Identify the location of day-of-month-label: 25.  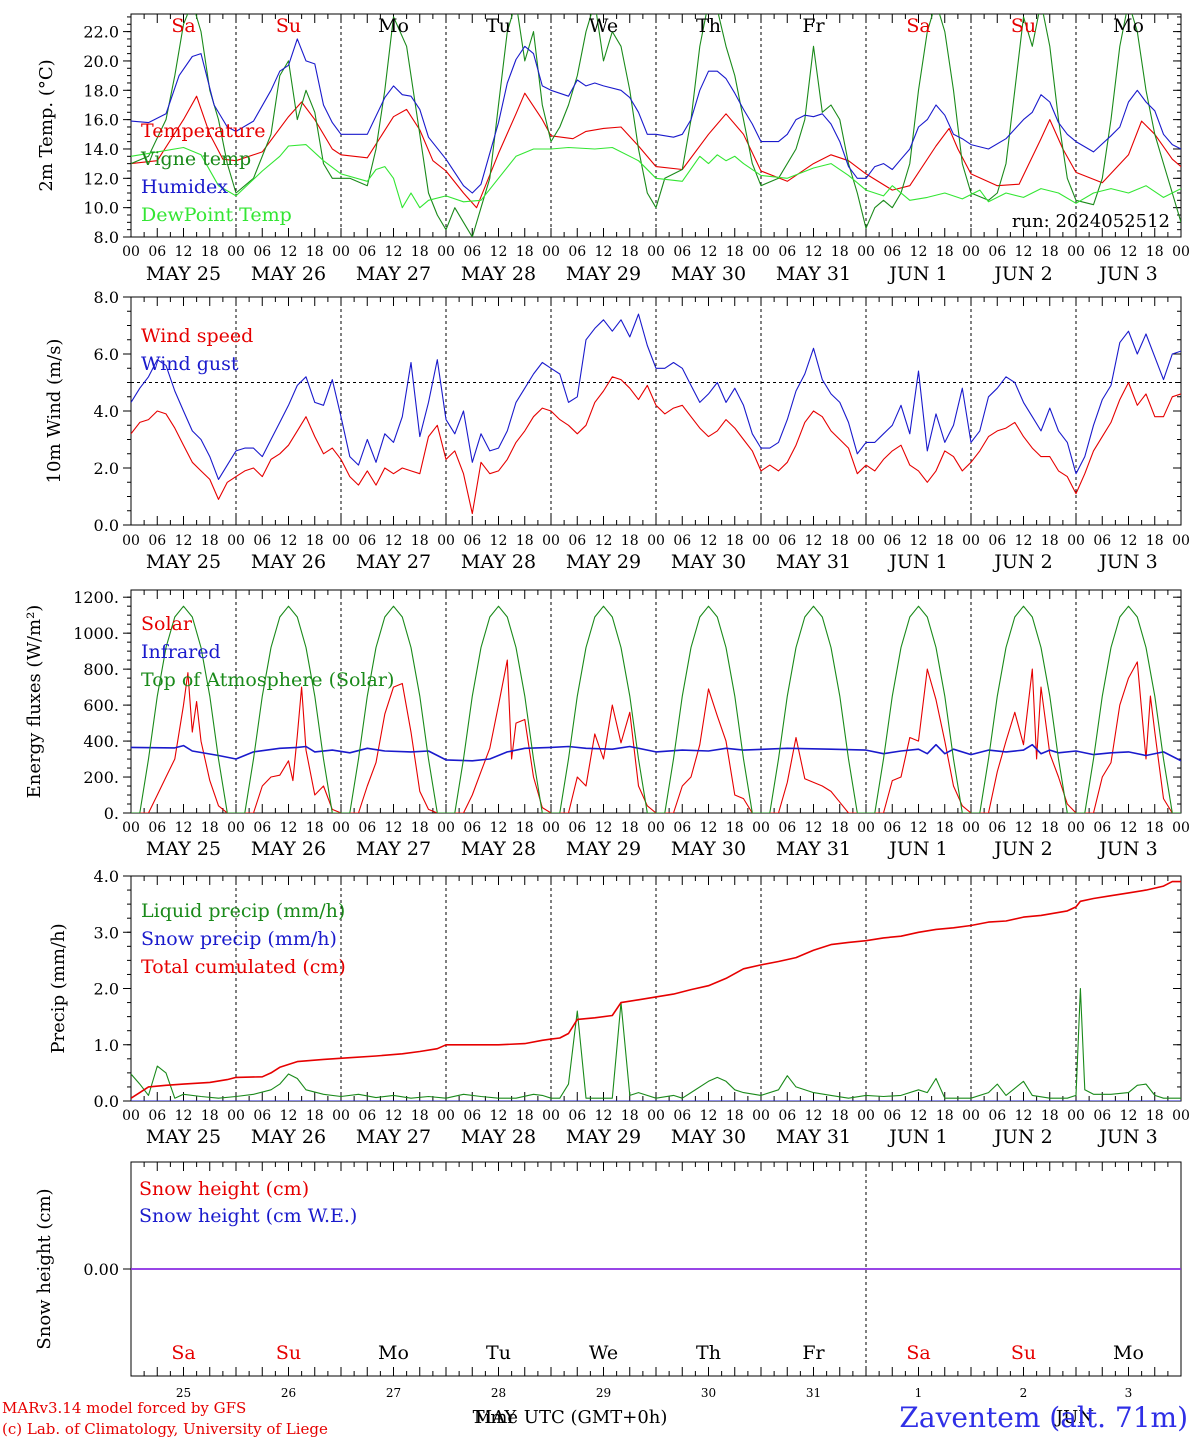
(183, 1393).